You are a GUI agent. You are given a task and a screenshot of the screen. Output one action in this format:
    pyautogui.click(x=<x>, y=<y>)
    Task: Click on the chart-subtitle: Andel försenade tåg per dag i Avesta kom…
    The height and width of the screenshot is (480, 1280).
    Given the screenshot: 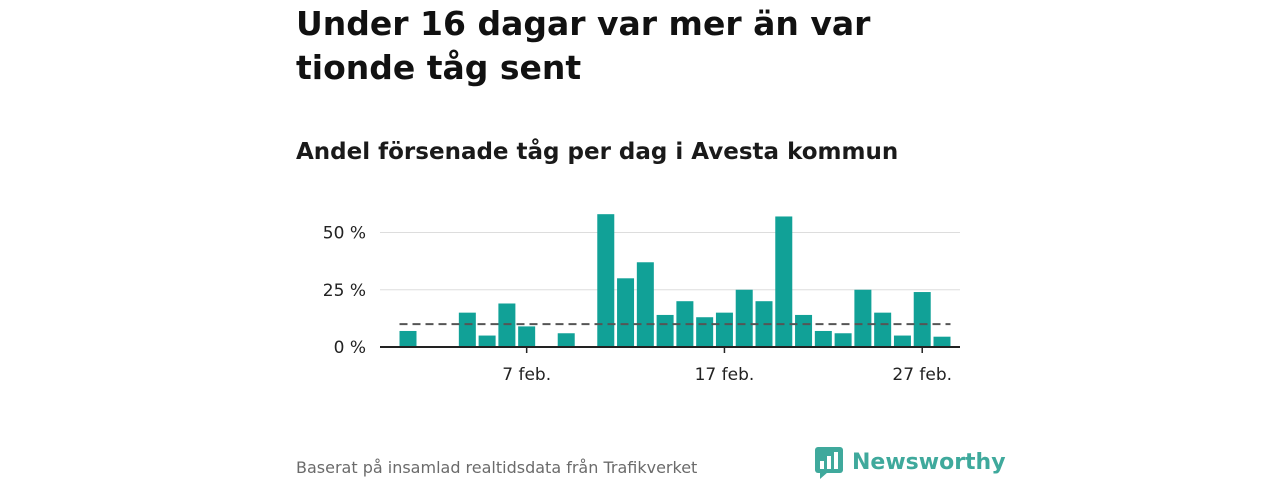 What is the action you would take?
    pyautogui.click(x=597, y=152)
    